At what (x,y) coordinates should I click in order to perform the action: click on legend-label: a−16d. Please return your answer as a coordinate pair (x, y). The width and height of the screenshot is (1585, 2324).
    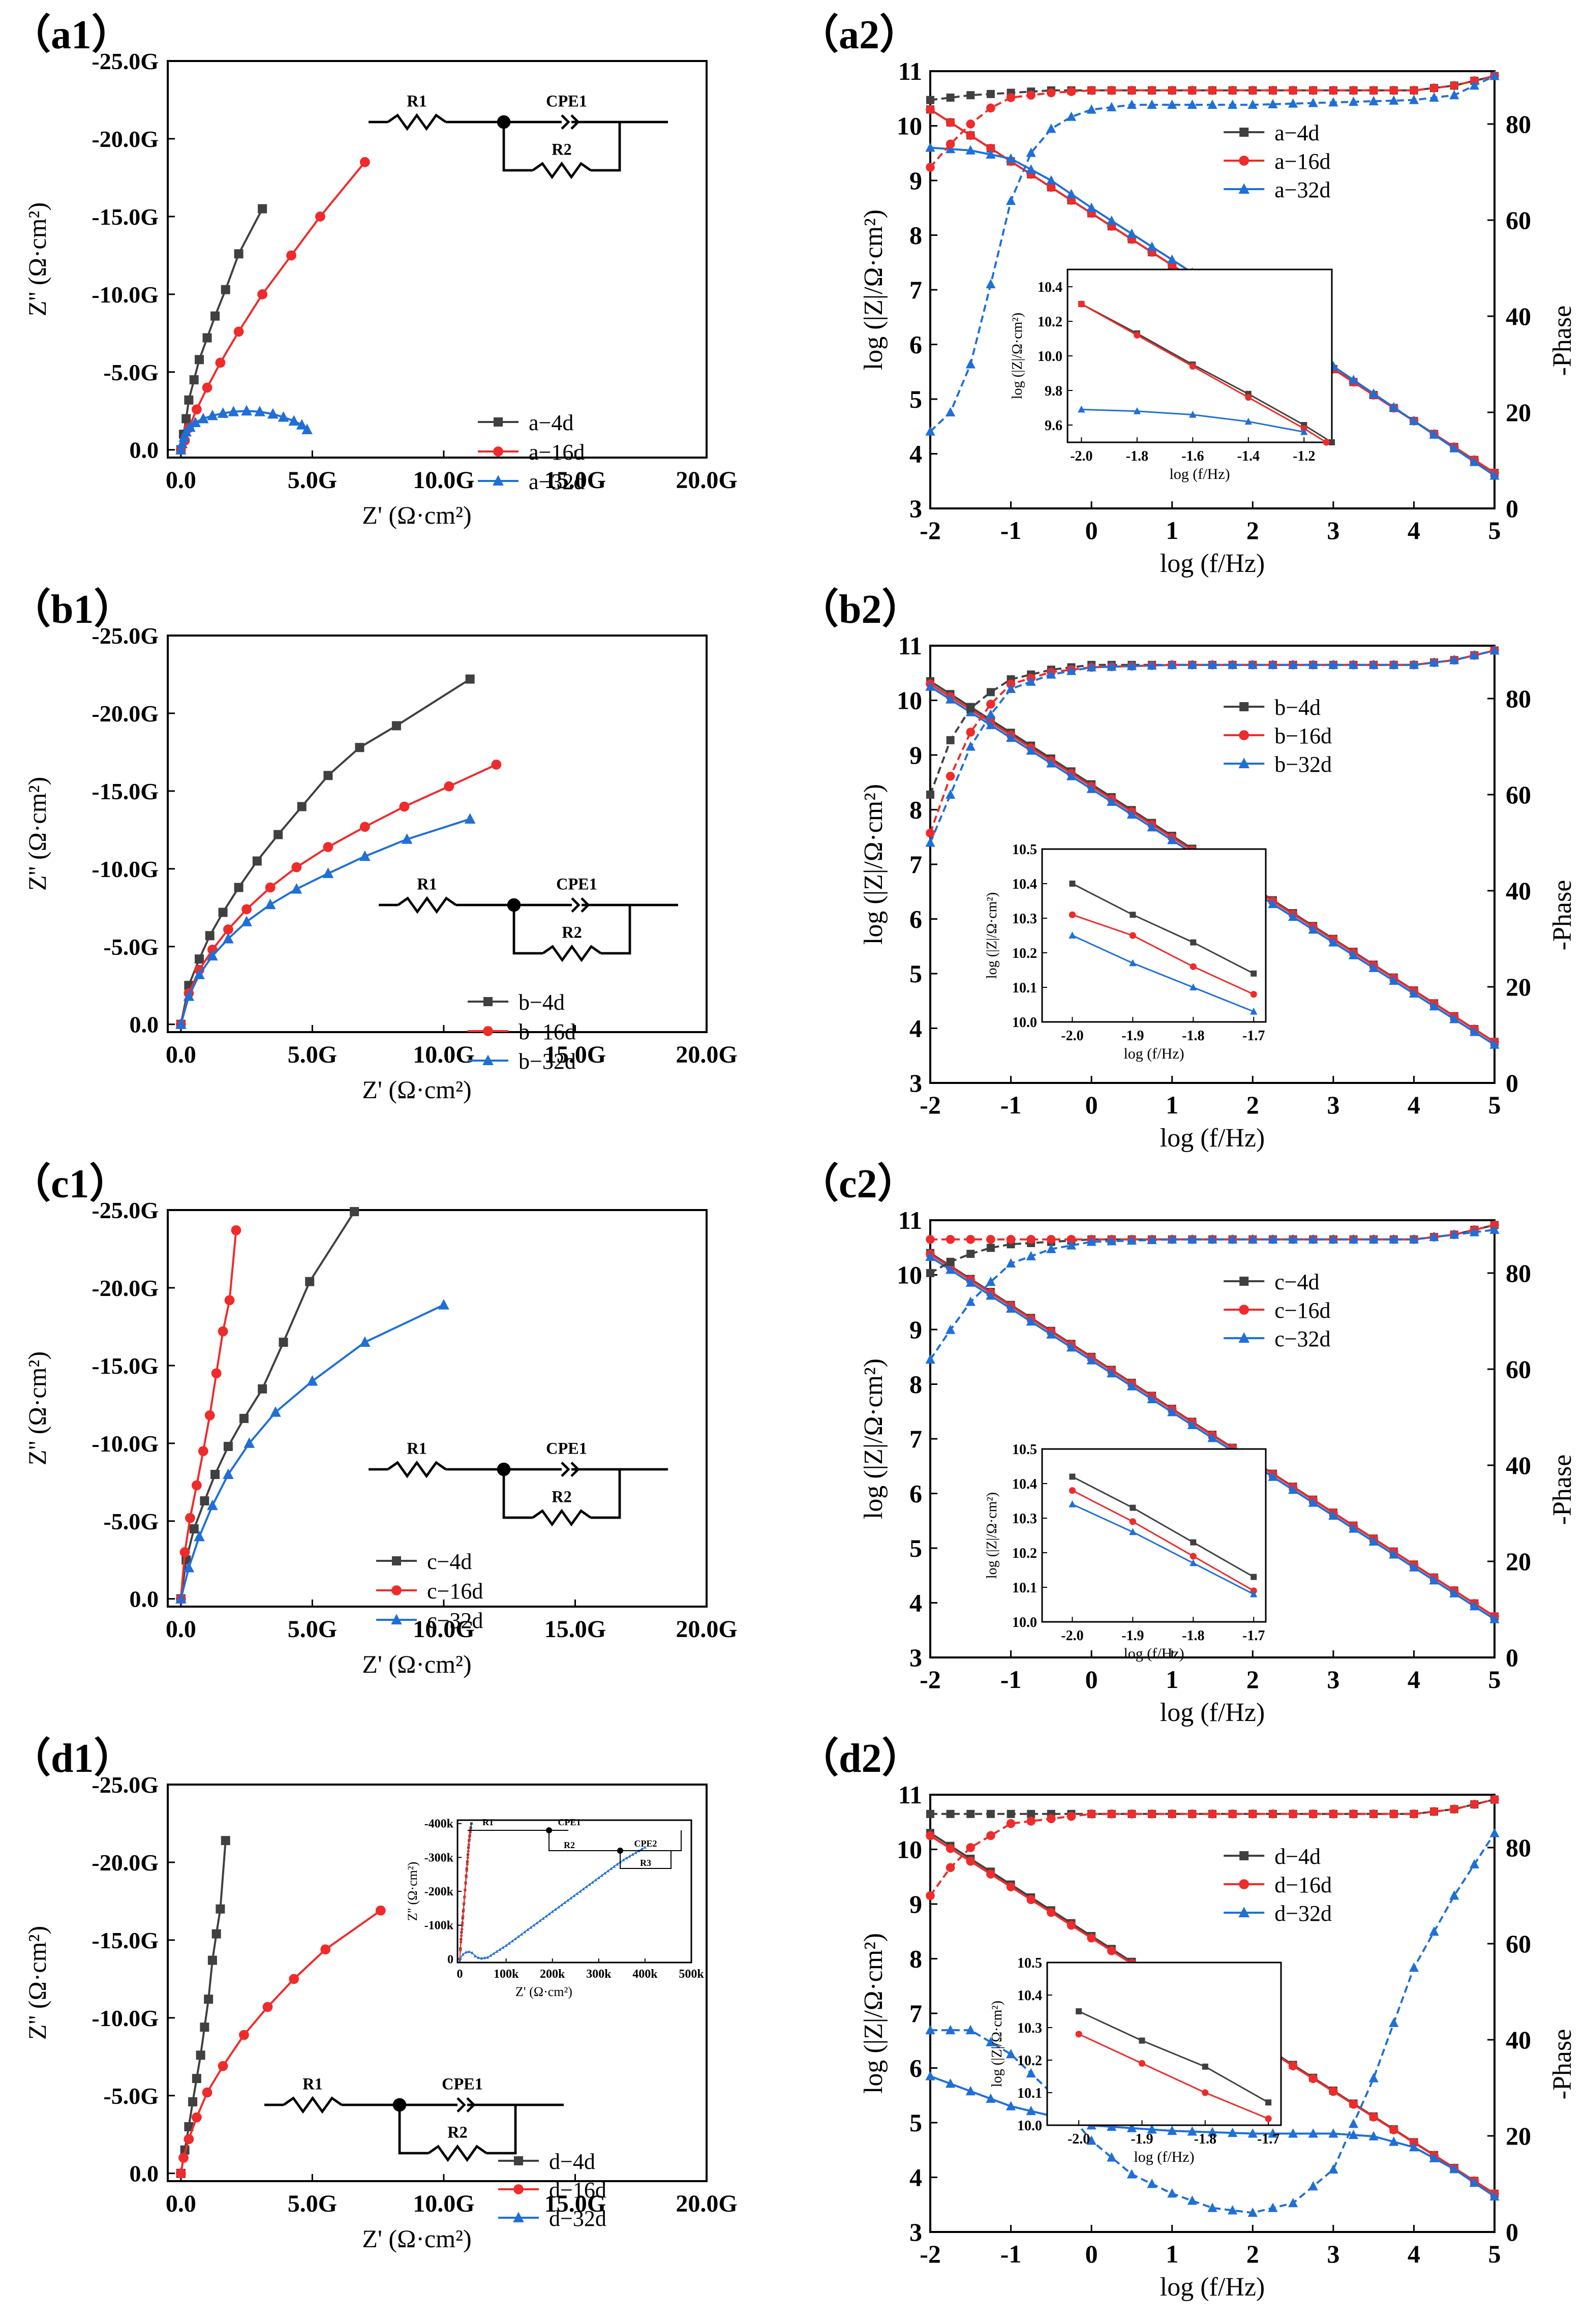
    Looking at the image, I should click on (1302, 161).